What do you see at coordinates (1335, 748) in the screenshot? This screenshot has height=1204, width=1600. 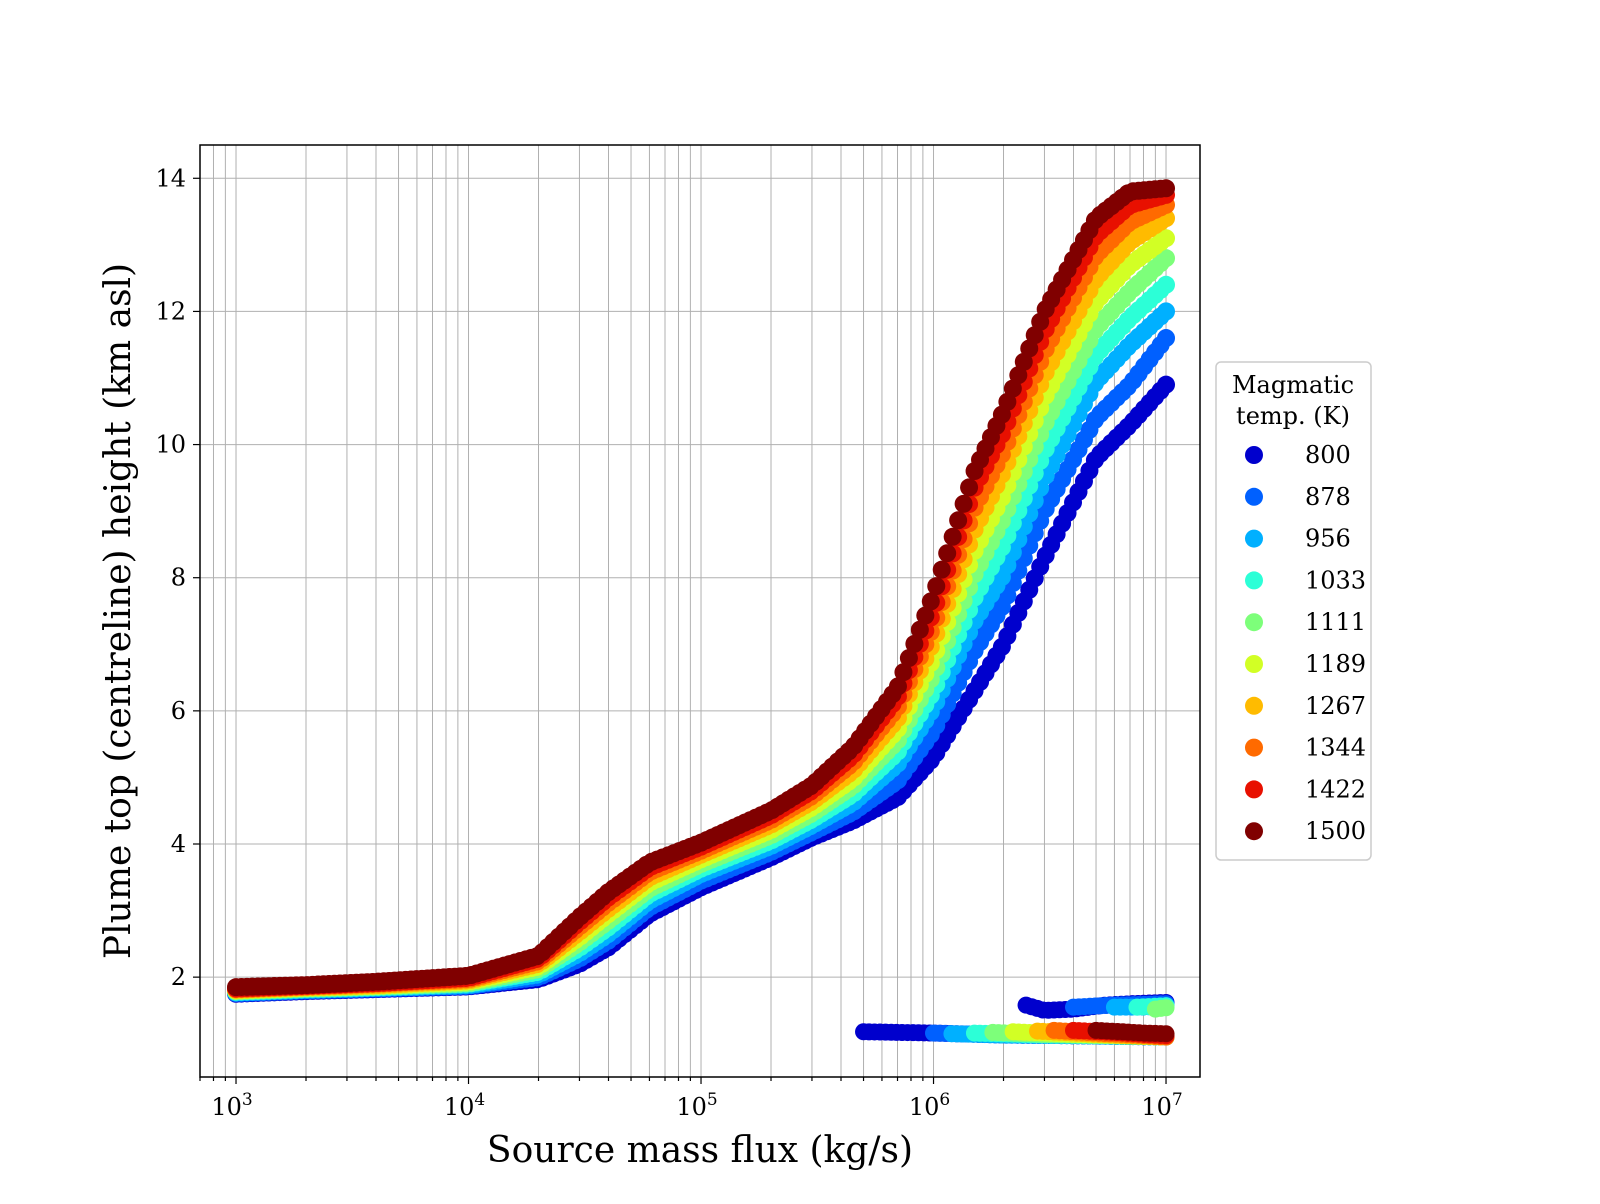 I see `legend-label-1344: 1344` at bounding box center [1335, 748].